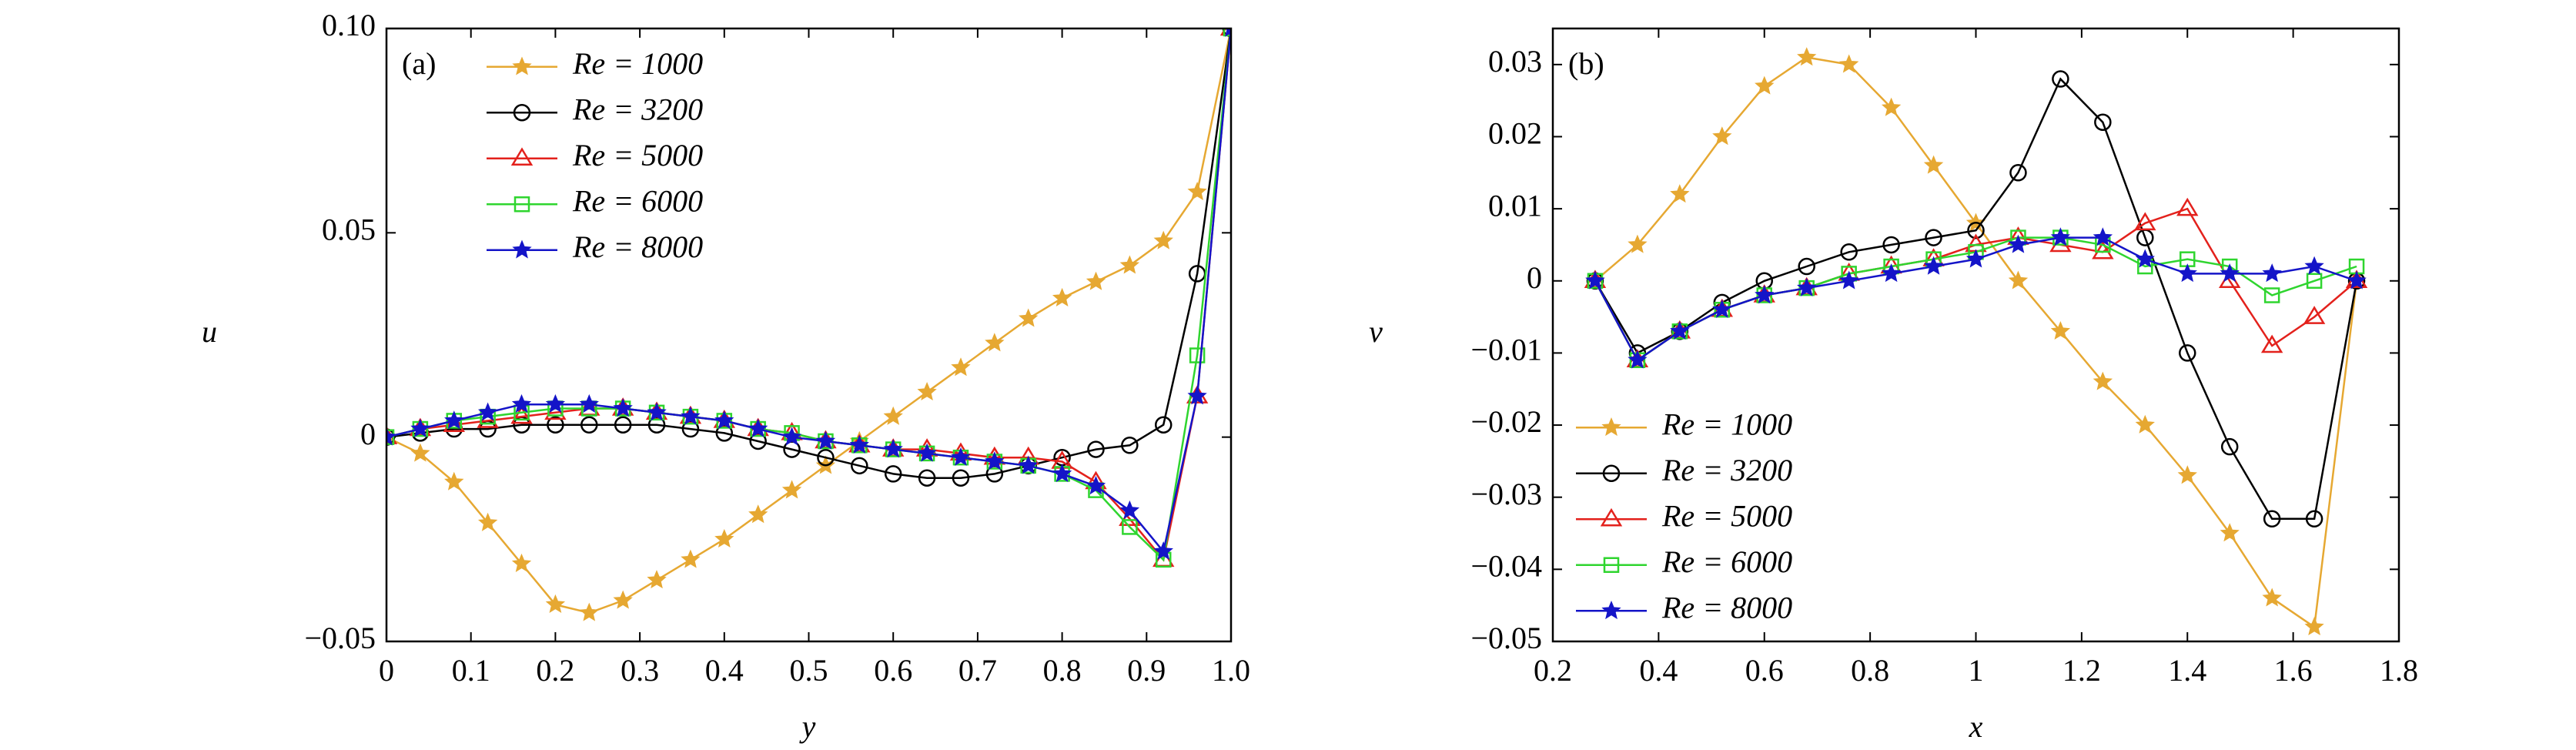 Image resolution: width=2576 pixels, height=750 pixels. Describe the element at coordinates (1977, 670) in the screenshot. I see `x-tick-label: 1` at that location.